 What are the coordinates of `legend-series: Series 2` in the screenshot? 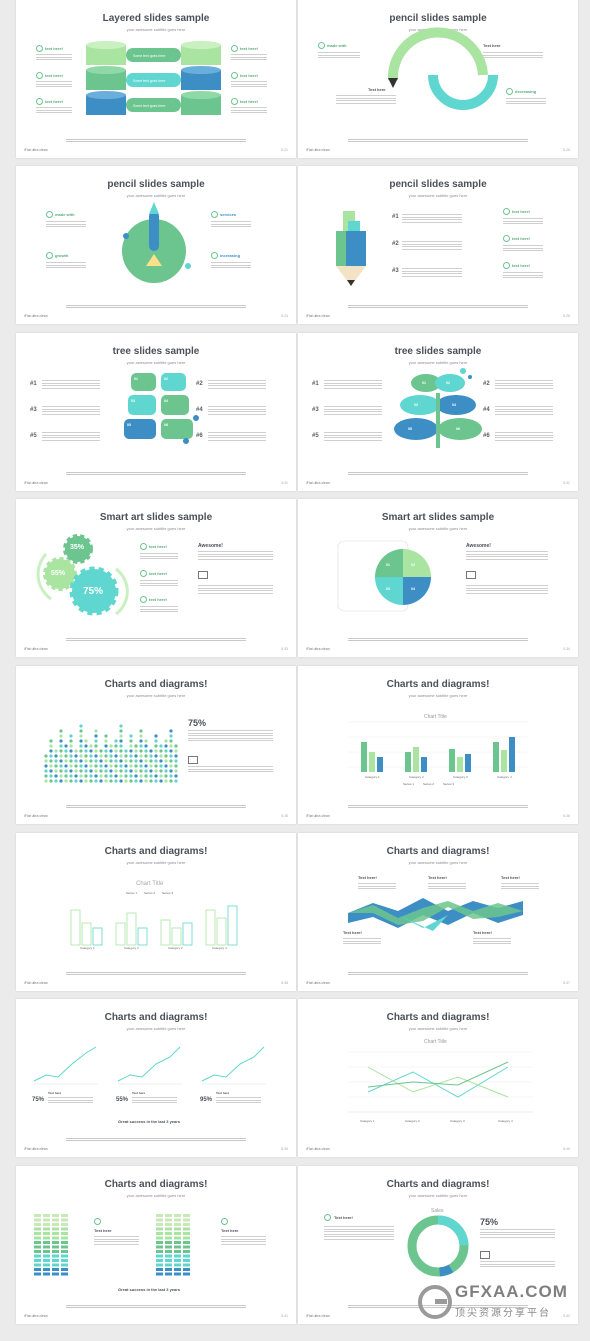 It's located at (150, 893).